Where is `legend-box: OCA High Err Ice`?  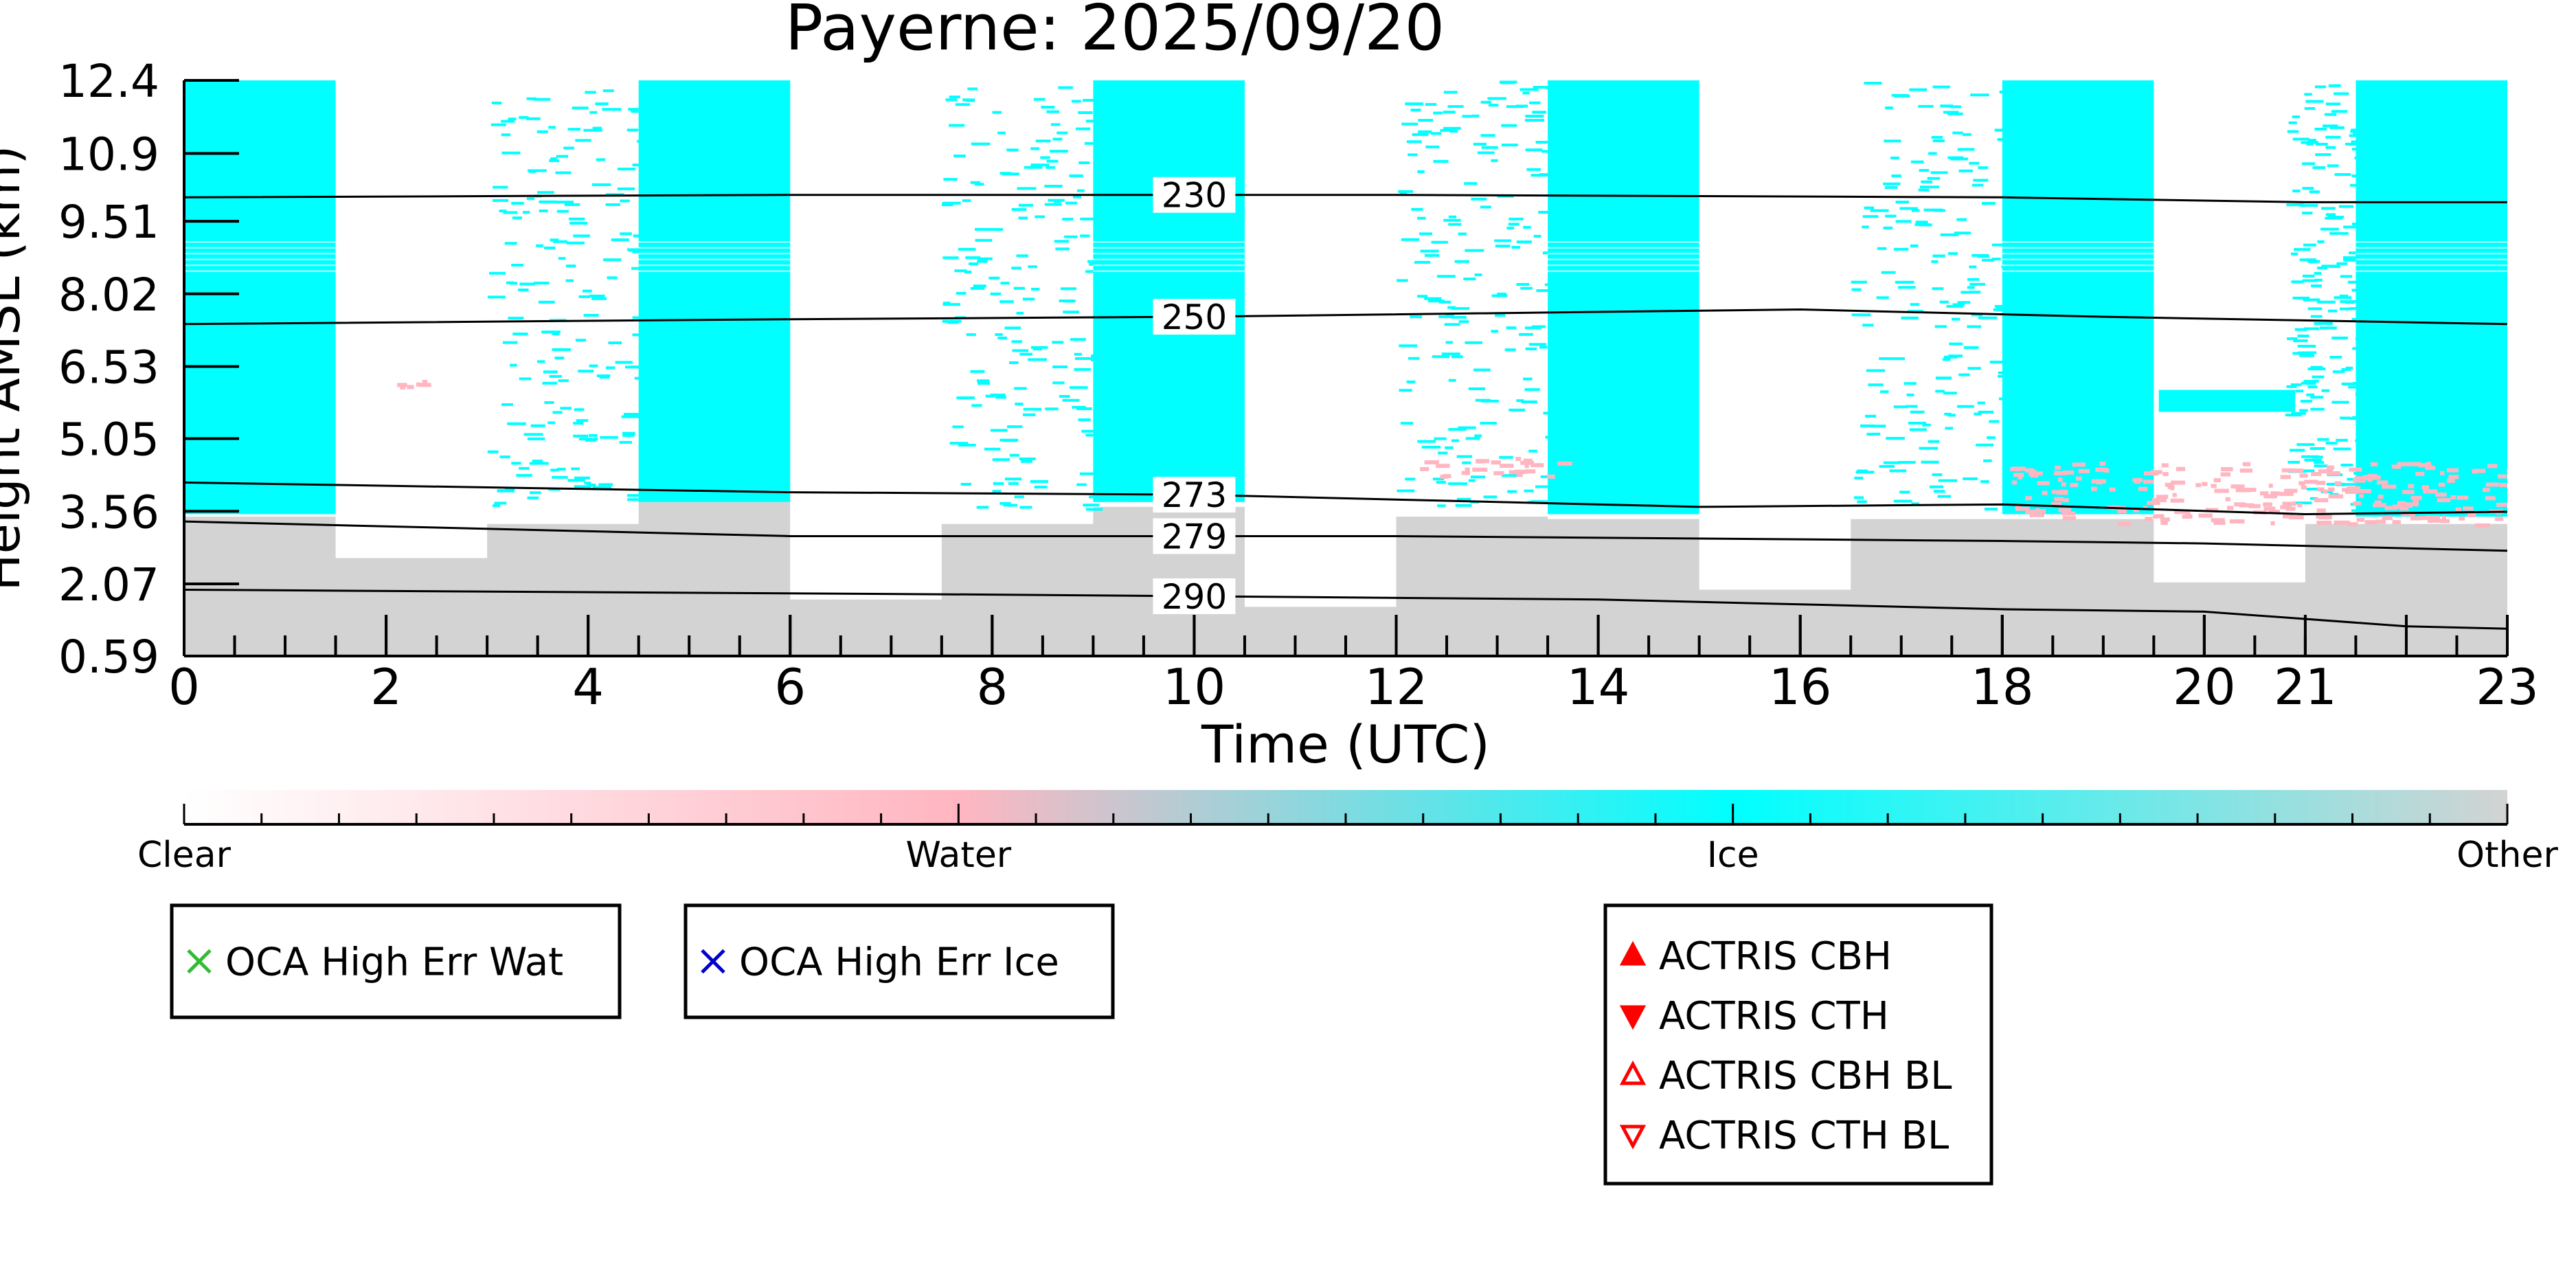
legend-box: OCA High Err Ice is located at coordinates (899, 961).